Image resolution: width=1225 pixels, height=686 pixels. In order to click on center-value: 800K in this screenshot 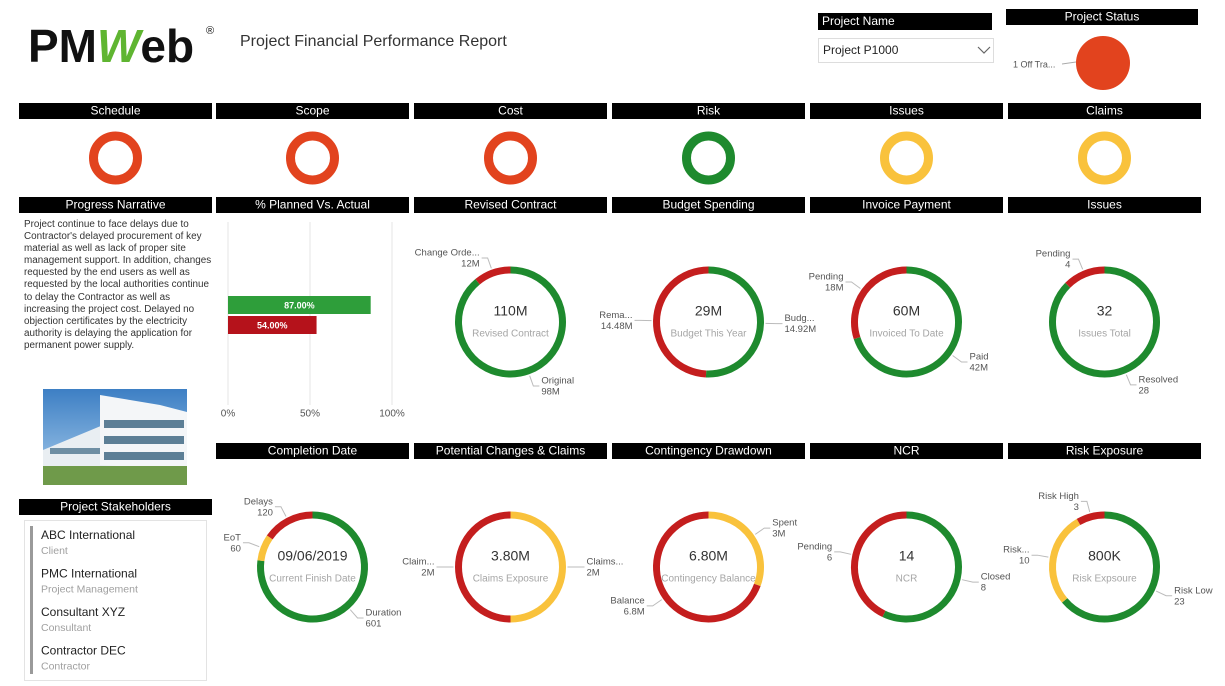, I will do `click(1104, 556)`.